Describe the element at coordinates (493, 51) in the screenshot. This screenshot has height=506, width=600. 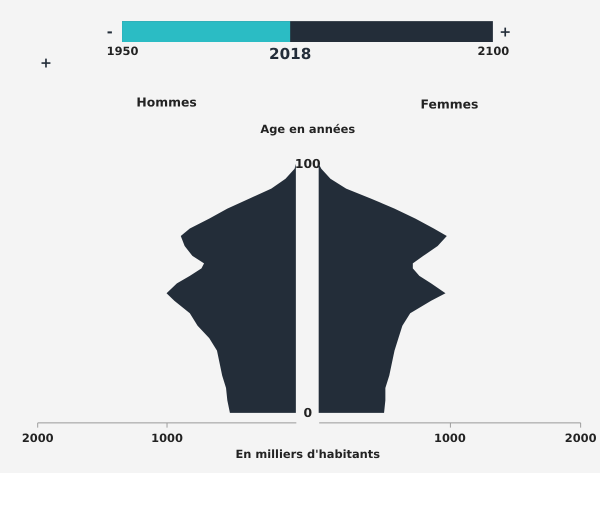
I see `x-tick-label: 2100` at that location.